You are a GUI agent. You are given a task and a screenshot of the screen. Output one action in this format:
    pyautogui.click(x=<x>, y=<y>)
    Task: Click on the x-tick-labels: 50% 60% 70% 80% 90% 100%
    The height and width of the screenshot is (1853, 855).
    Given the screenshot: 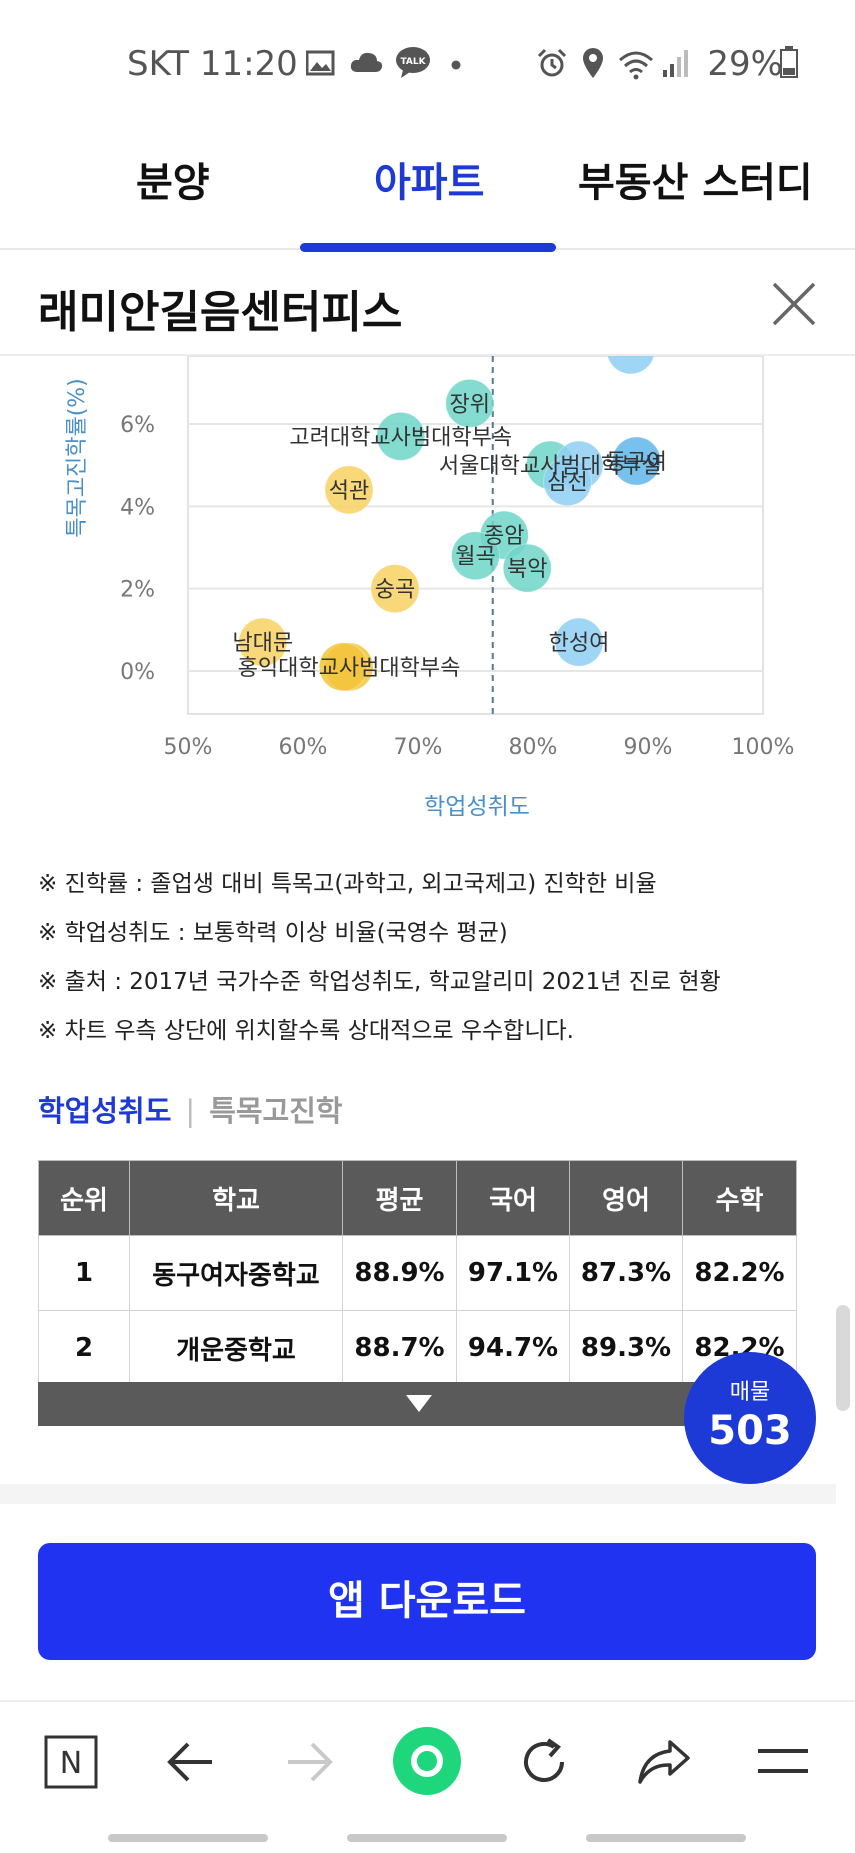 What is the action you would take?
    pyautogui.click(x=479, y=747)
    